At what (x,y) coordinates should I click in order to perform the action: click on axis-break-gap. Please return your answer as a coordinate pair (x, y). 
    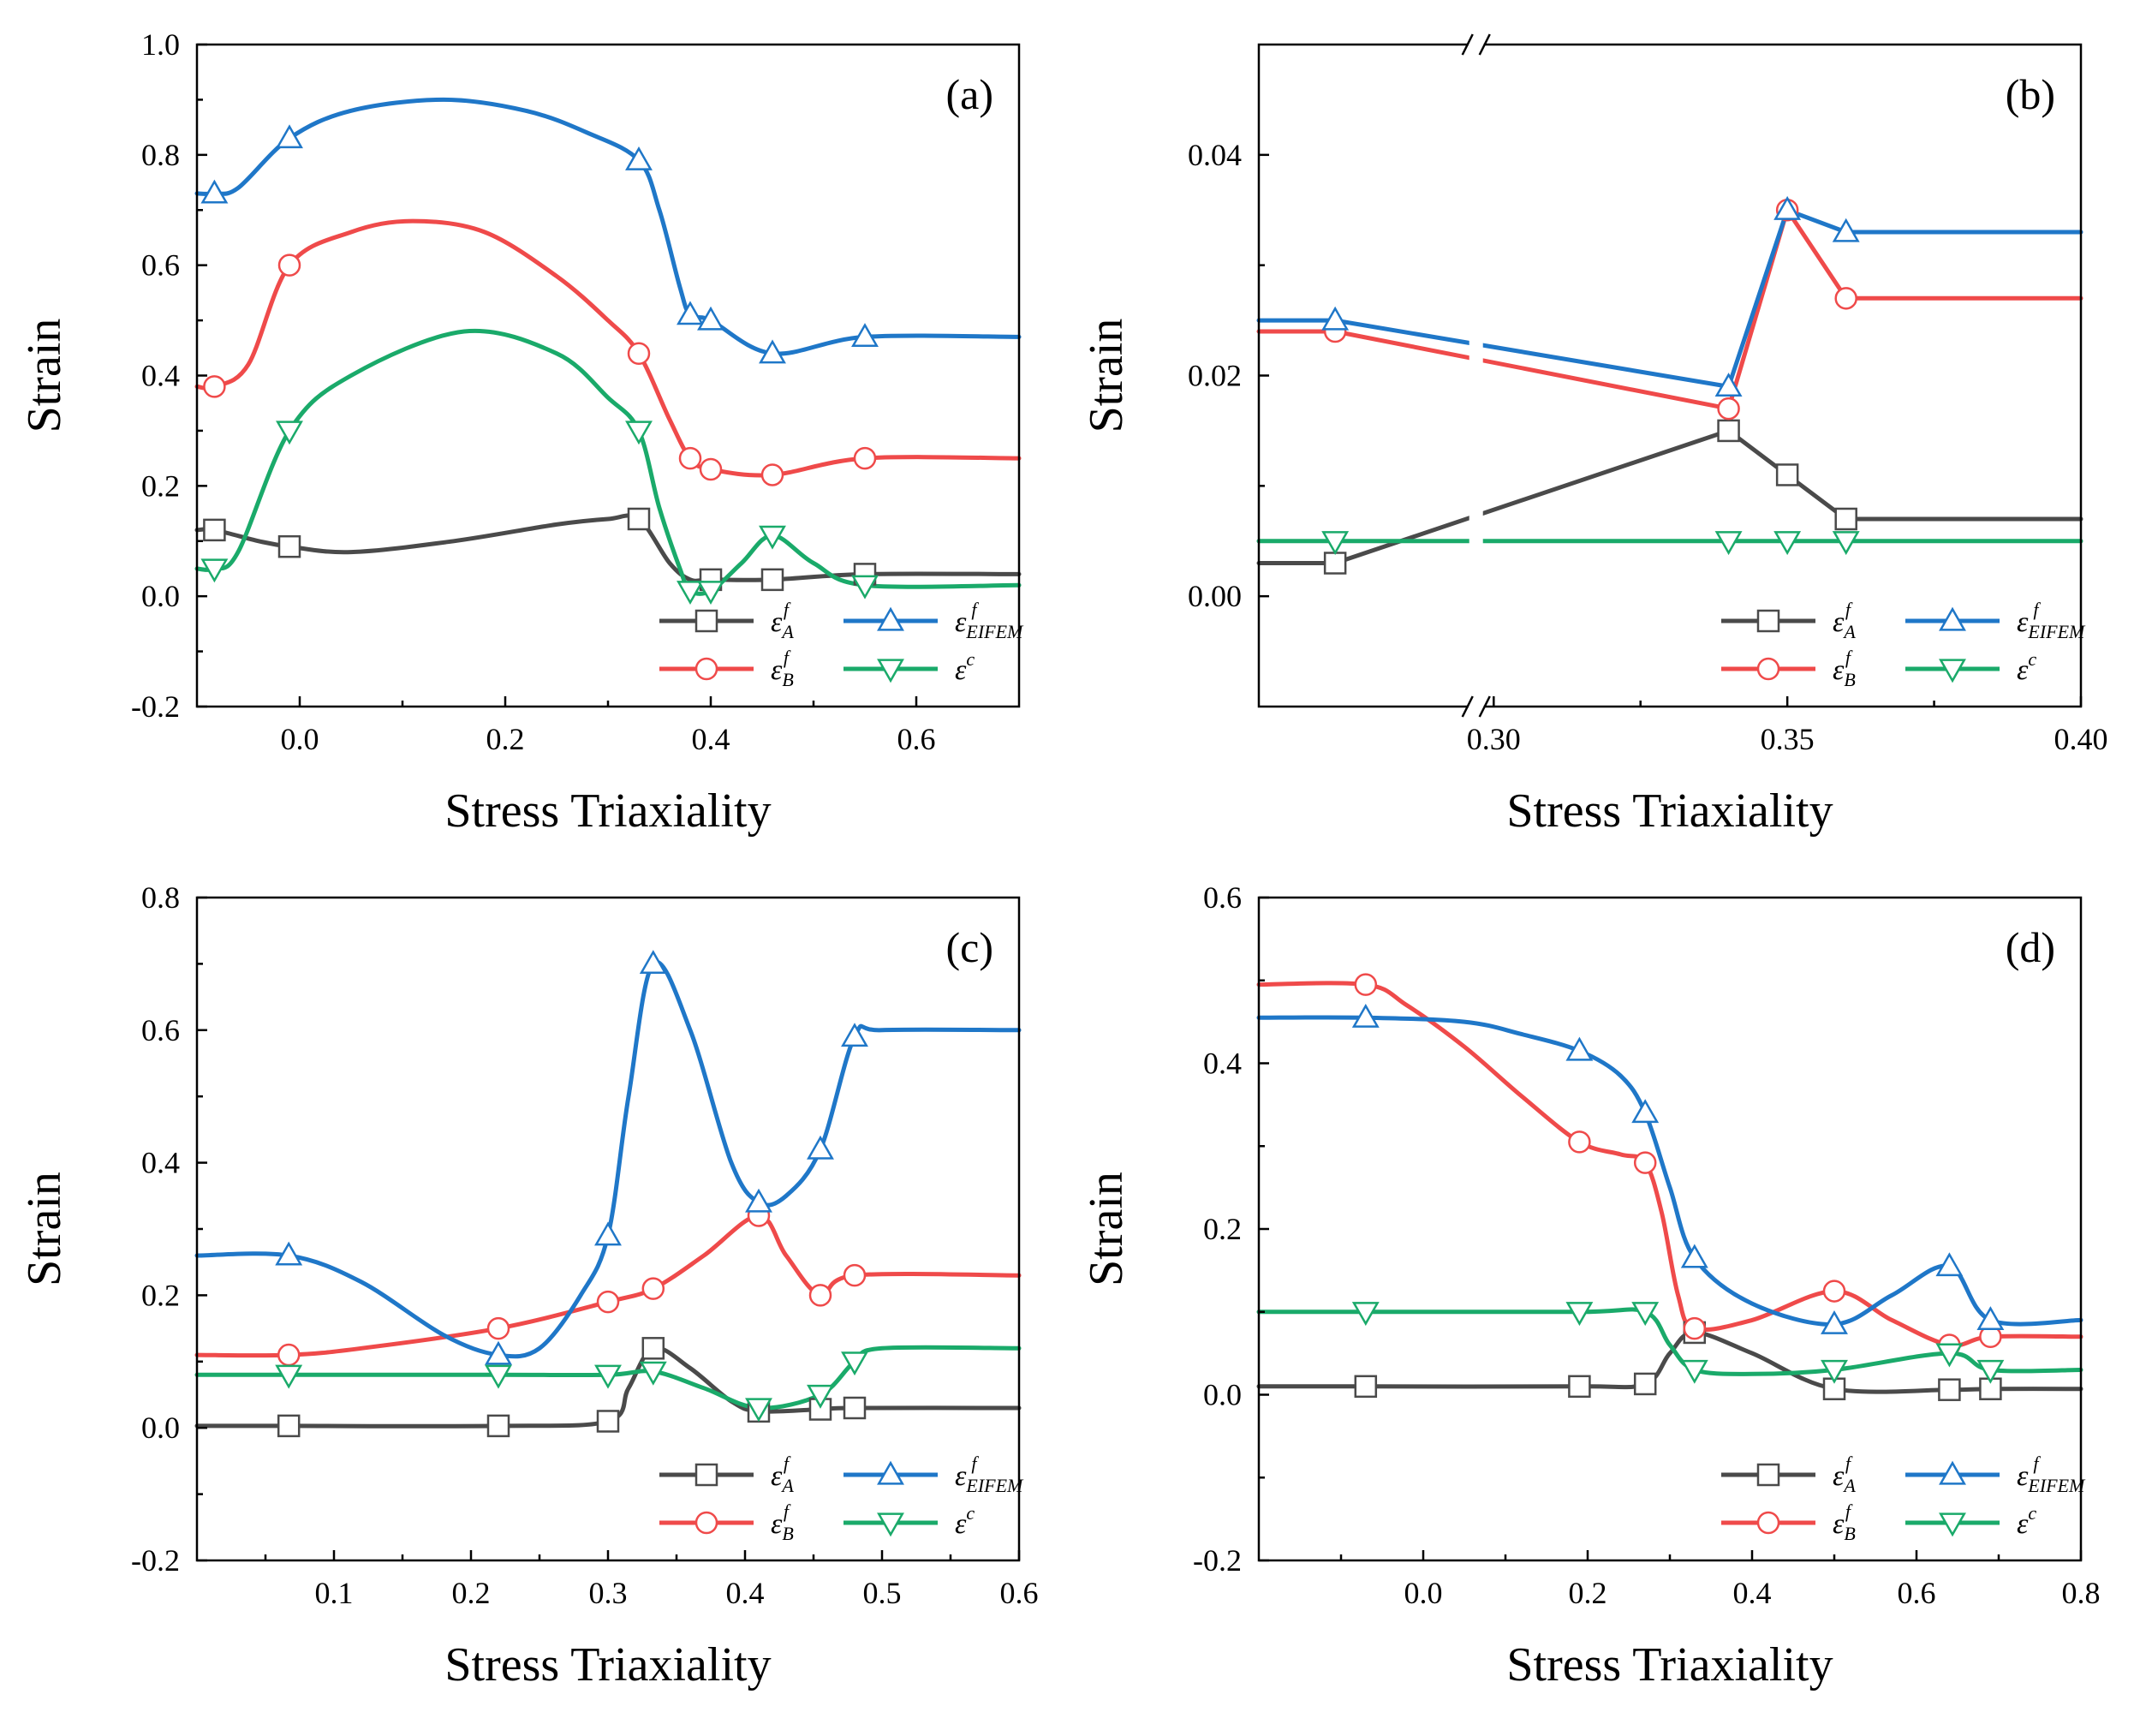
    Looking at the image, I should click on (1476, 375).